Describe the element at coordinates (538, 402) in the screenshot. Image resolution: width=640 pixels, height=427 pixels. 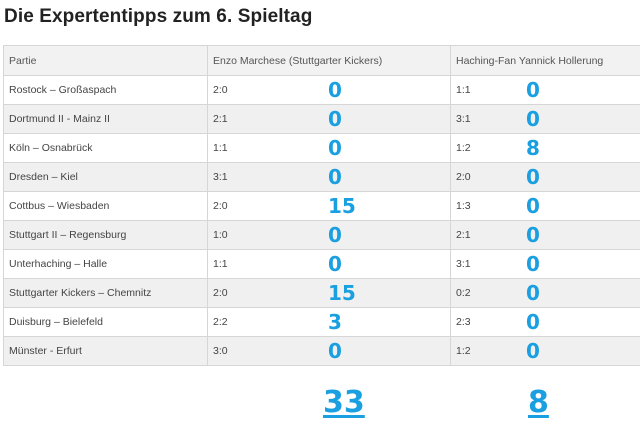
I see `total-expert2-link: 8` at that location.